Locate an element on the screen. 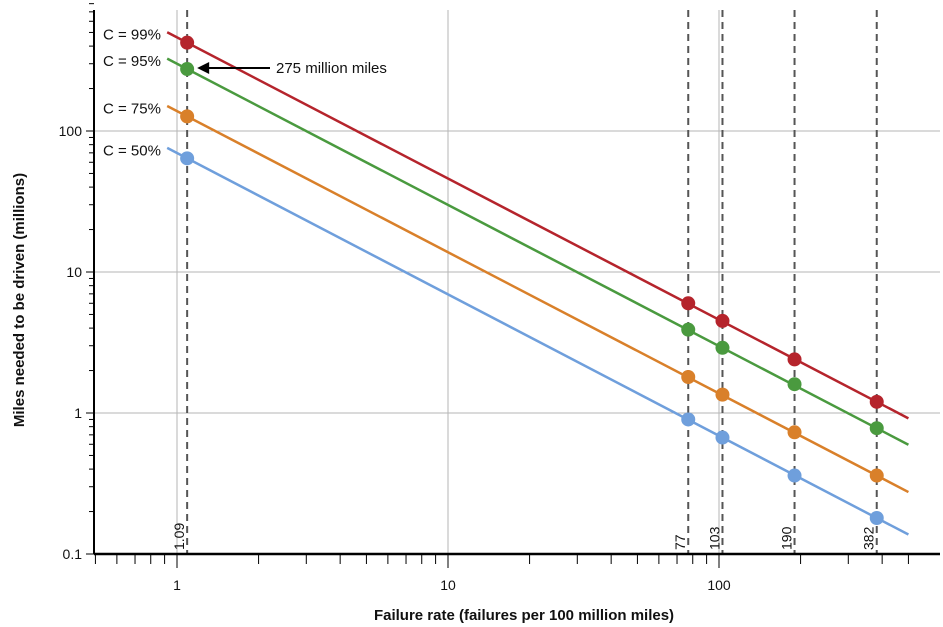  annotation-text: 275 million miles is located at coordinates (331, 68).